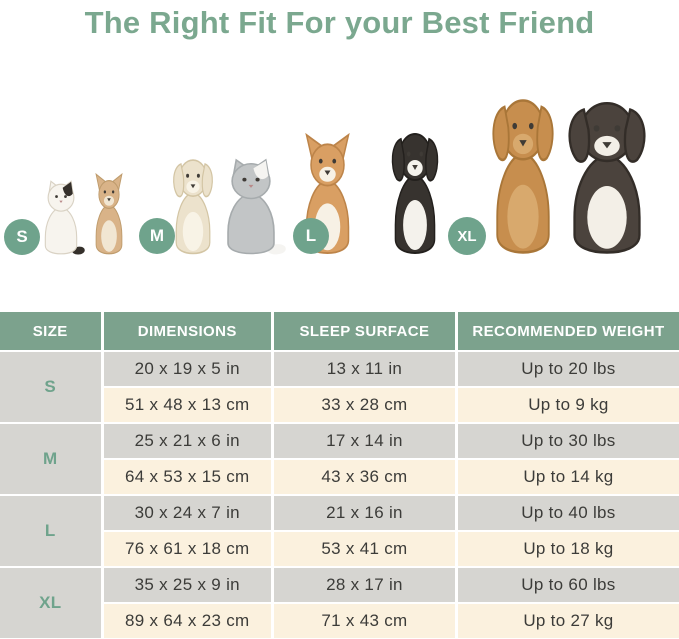  I want to click on chihuahua-illustration, so click(109, 214).